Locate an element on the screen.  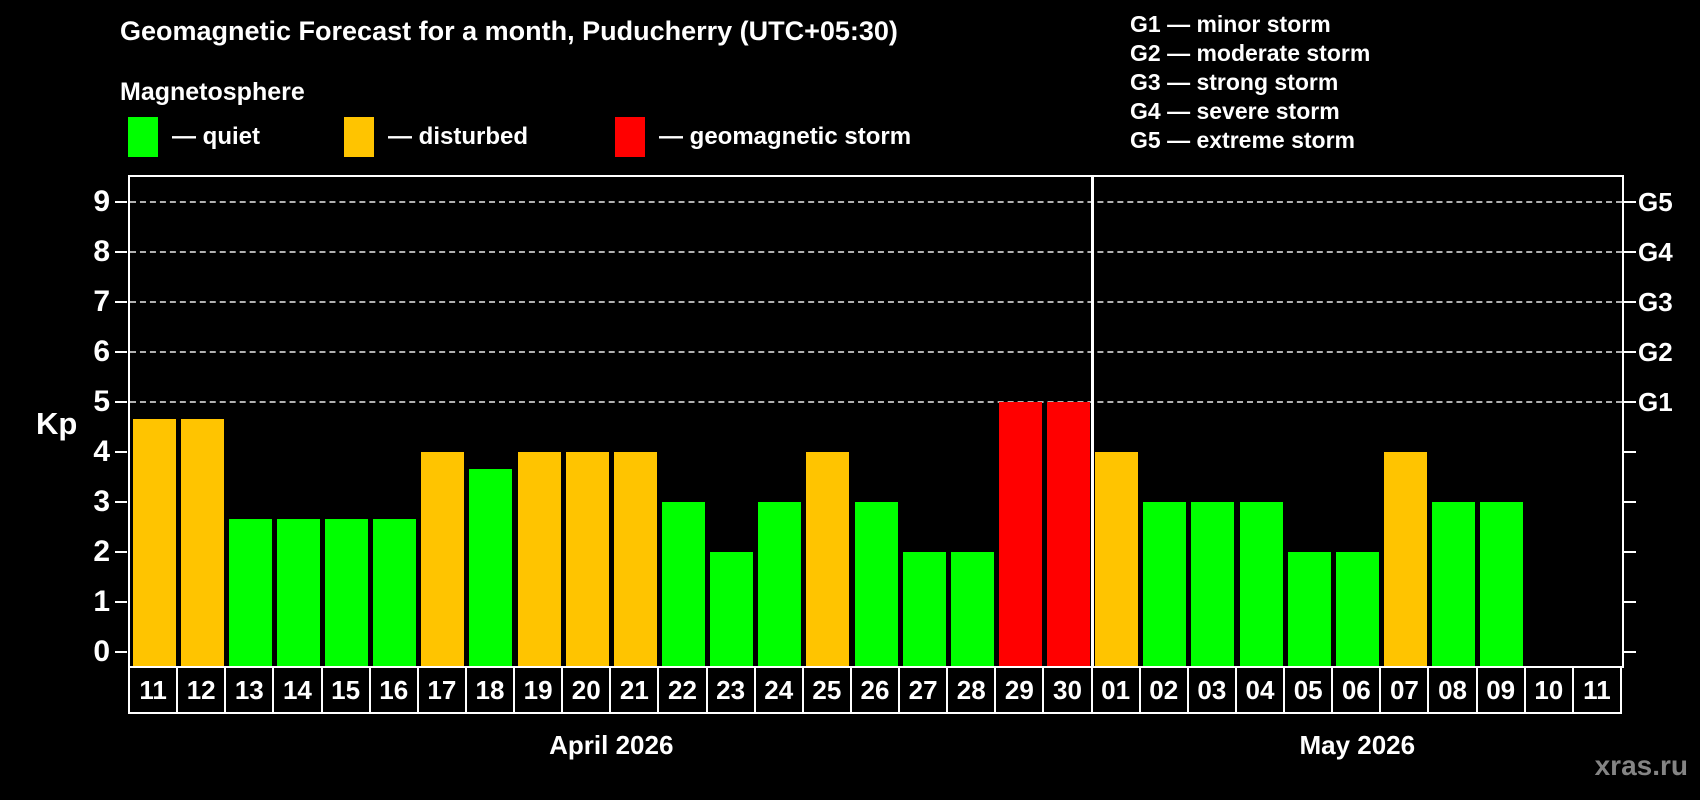
y-tick-label: 3 is located at coordinates (101, 501).